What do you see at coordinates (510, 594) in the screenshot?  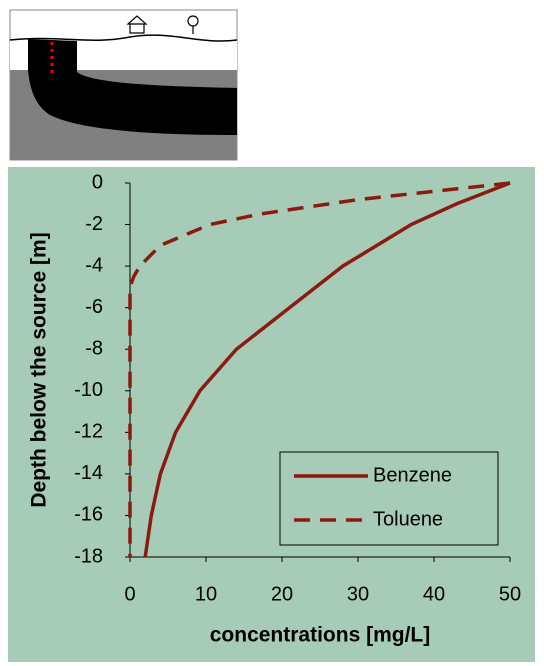 I see `x-tick-label: 50` at bounding box center [510, 594].